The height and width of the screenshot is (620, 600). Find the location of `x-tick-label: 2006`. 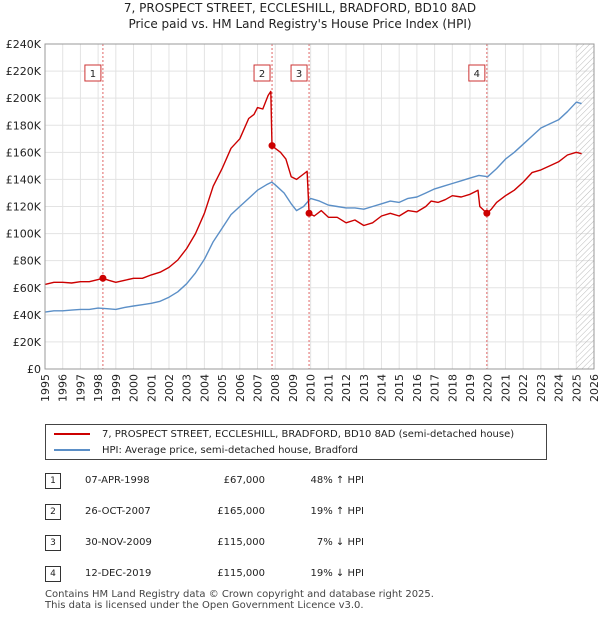

x-tick-label: 2006 is located at coordinates (240, 388).